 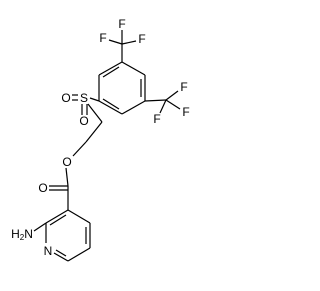 What do you see at coordinates (84, 98) in the screenshot?
I see `atom-label: S` at bounding box center [84, 98].